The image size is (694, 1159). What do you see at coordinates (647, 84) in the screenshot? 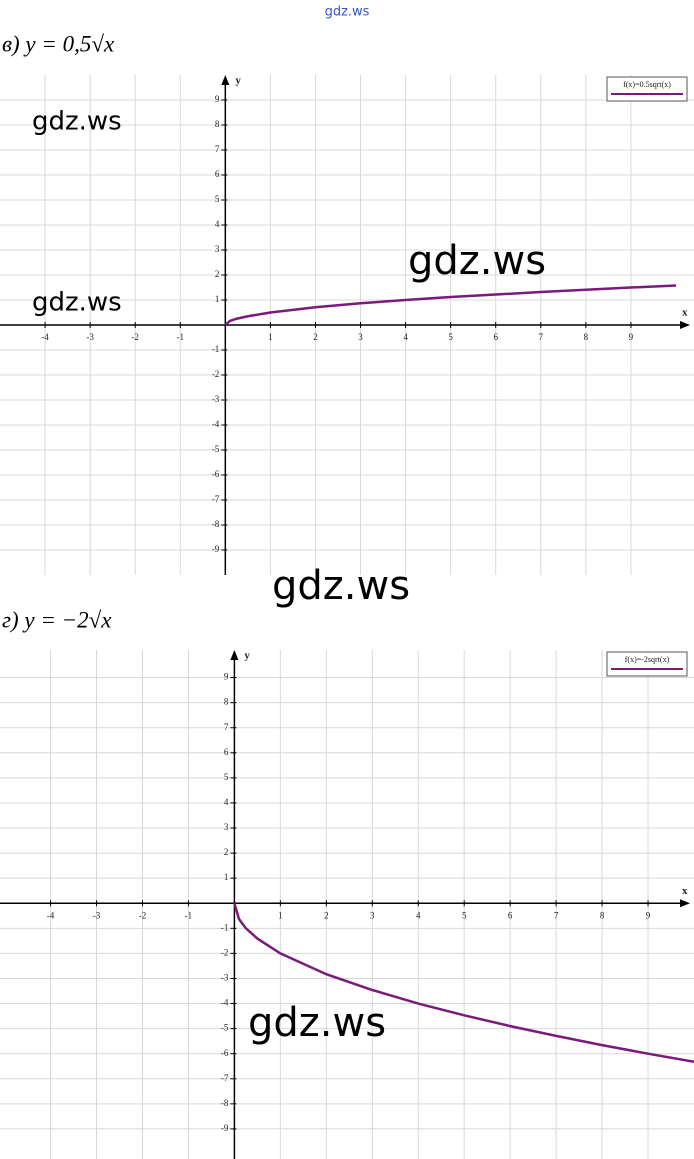
I see `legend-label: f(x)=0.5sqrt(x)` at bounding box center [647, 84].